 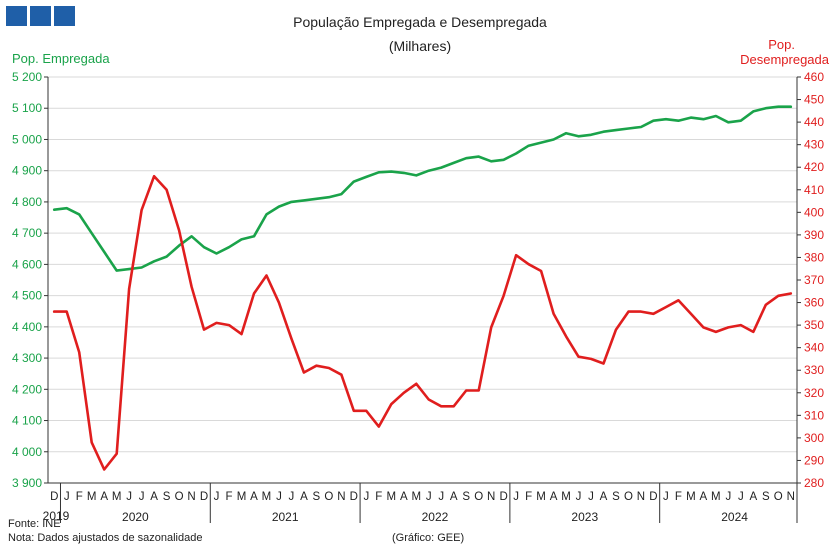 I want to click on left-tick-label: 4 100, so click(x=27, y=421).